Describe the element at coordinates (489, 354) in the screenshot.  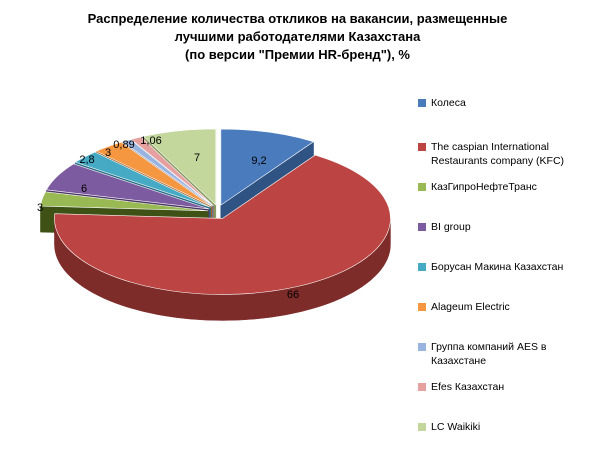
I see `legend-label: Группа компаний AES в Казахстане` at that location.